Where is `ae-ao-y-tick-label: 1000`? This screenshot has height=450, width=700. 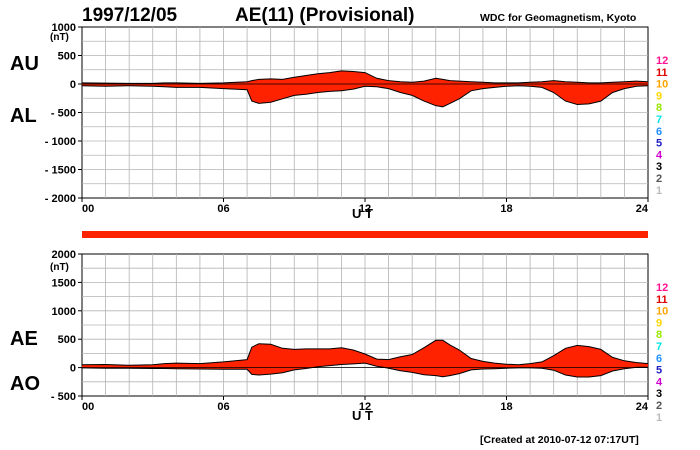 ae-ao-y-tick-label: 1000 is located at coordinates (64, 312).